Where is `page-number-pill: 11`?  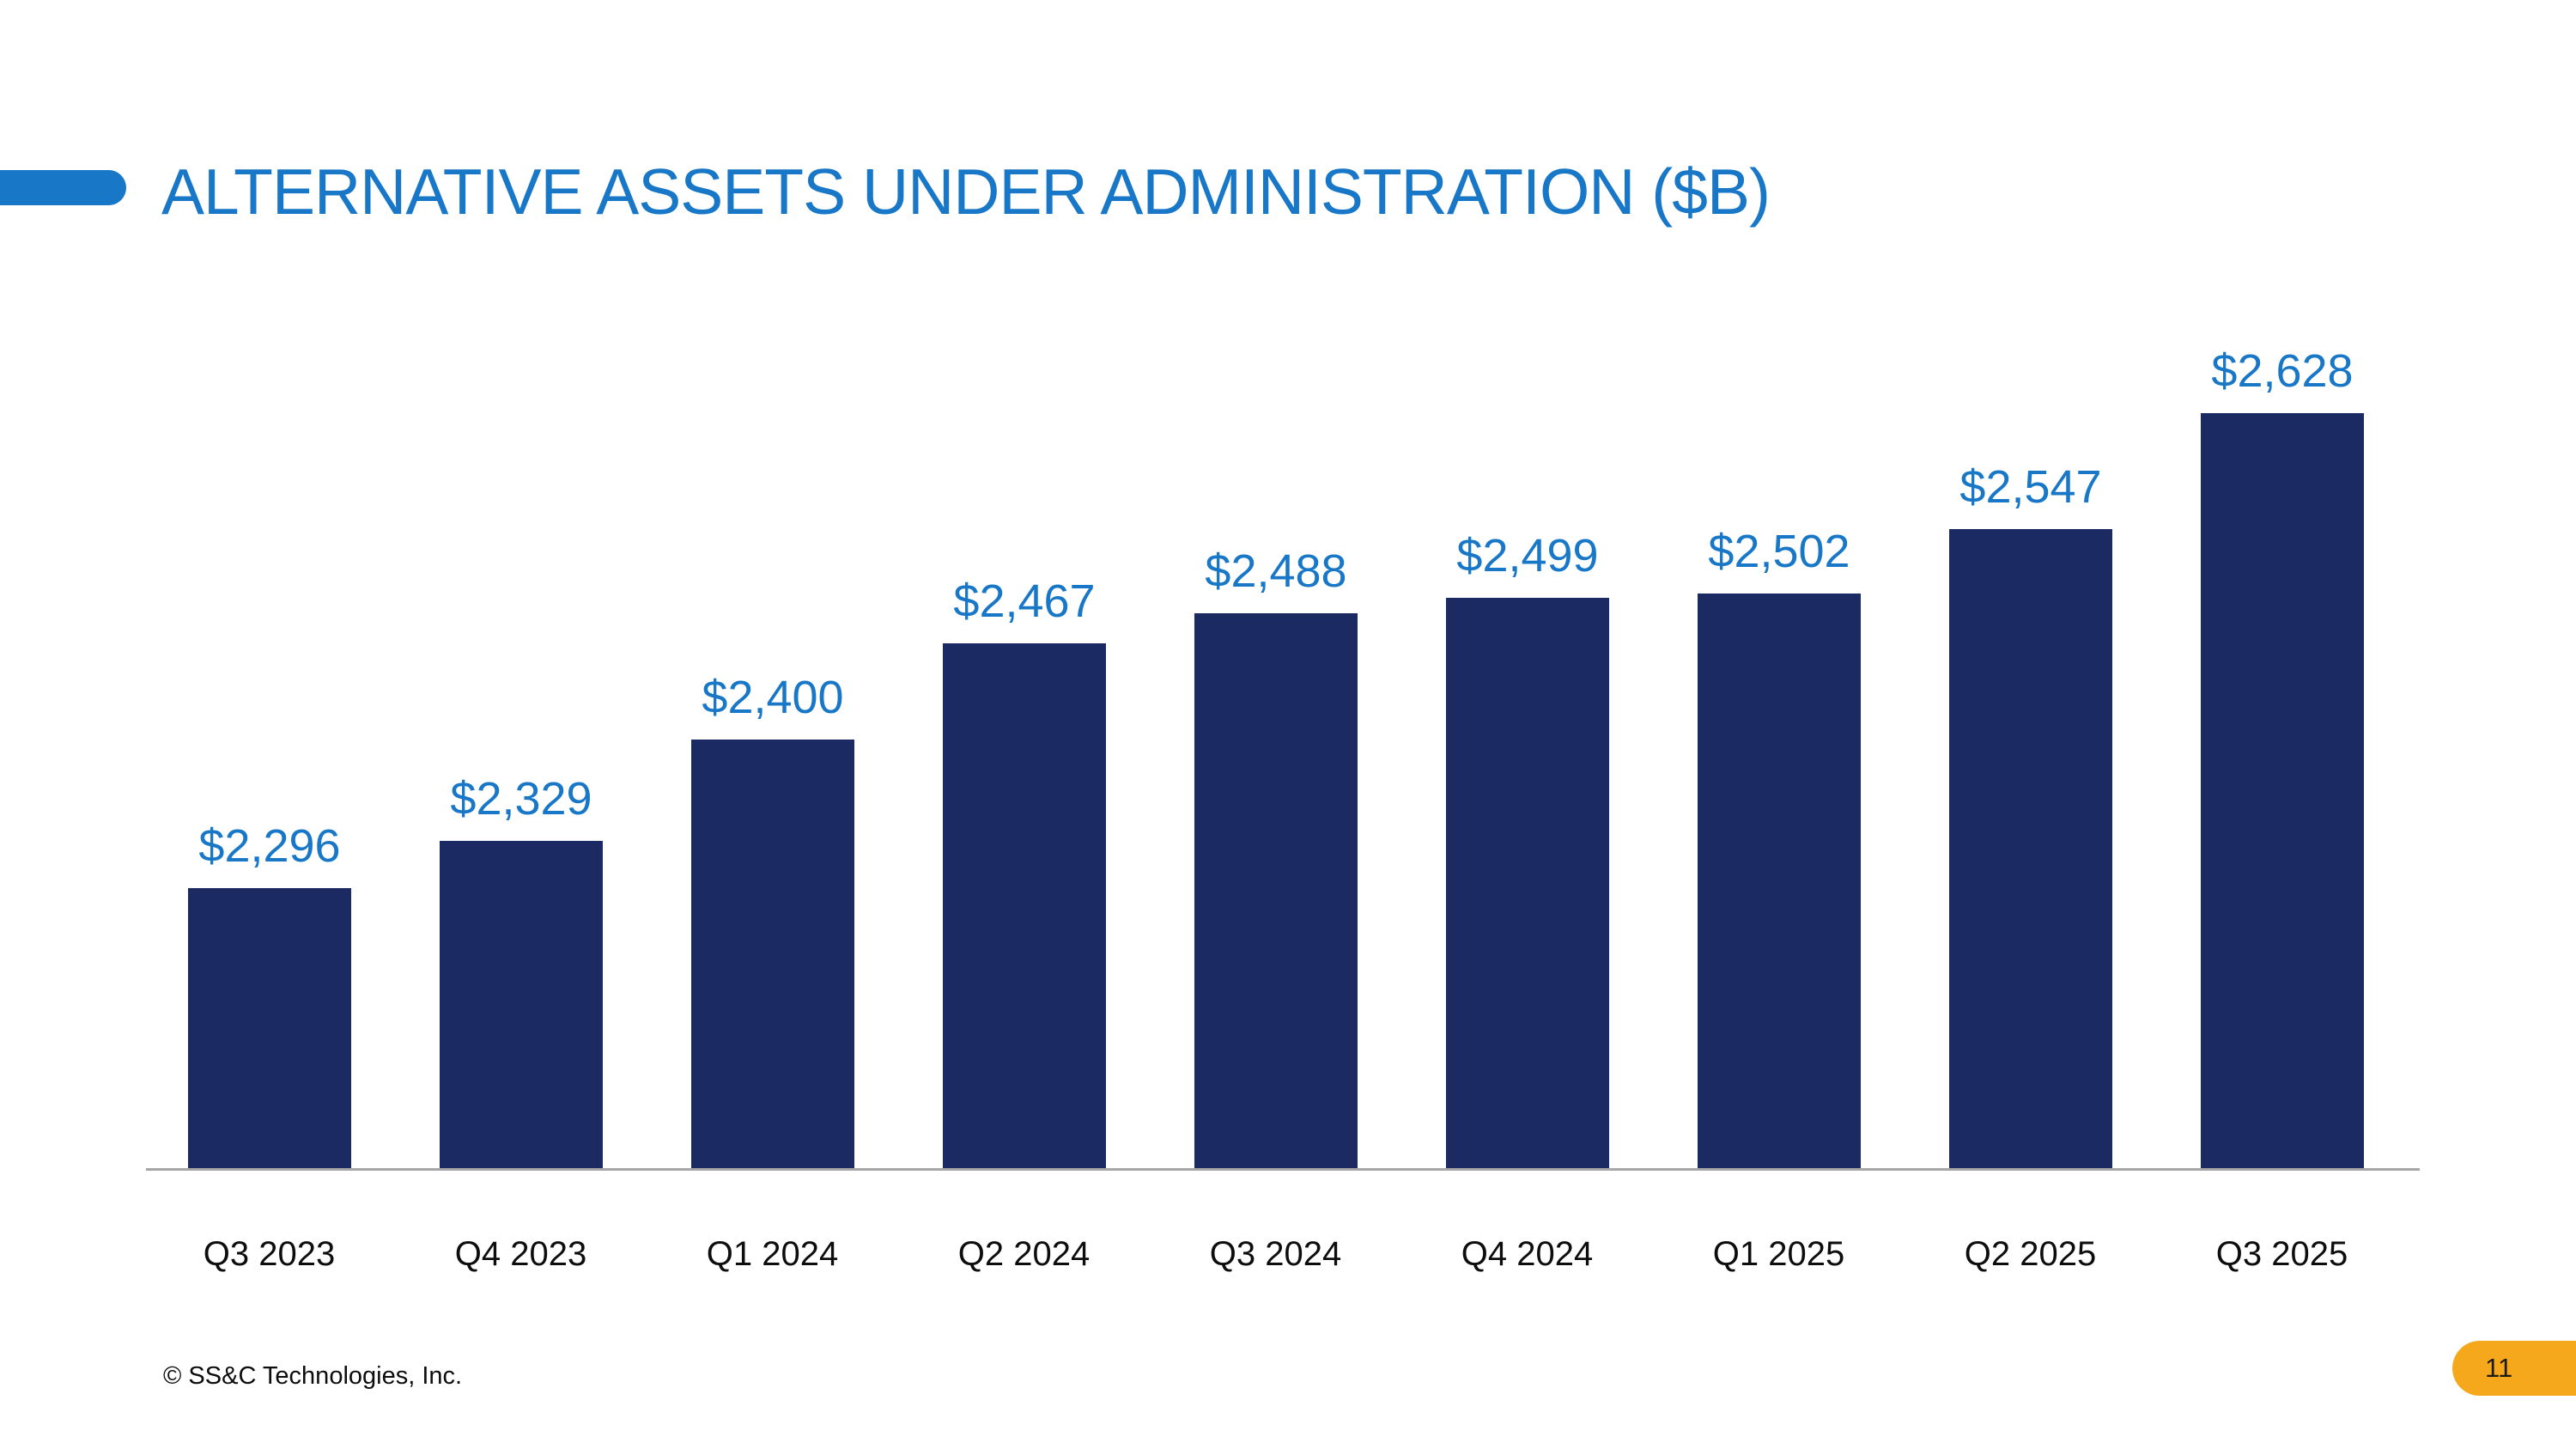 page-number-pill: 11 is located at coordinates (2514, 1368).